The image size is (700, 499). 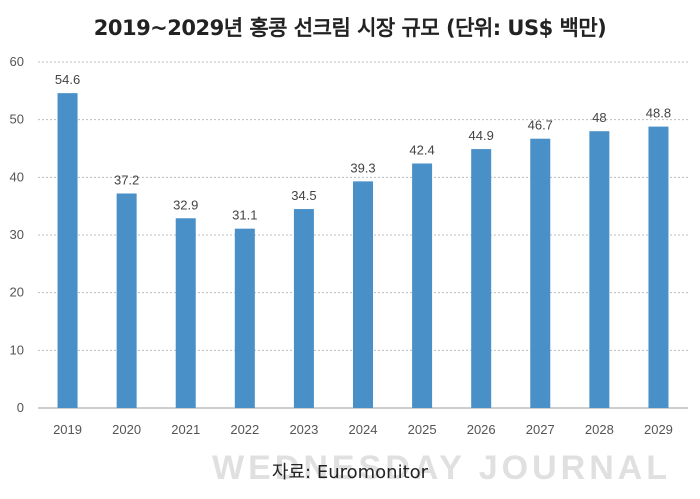 What do you see at coordinates (17, 61) in the screenshot?
I see `y-tick-label: 60` at bounding box center [17, 61].